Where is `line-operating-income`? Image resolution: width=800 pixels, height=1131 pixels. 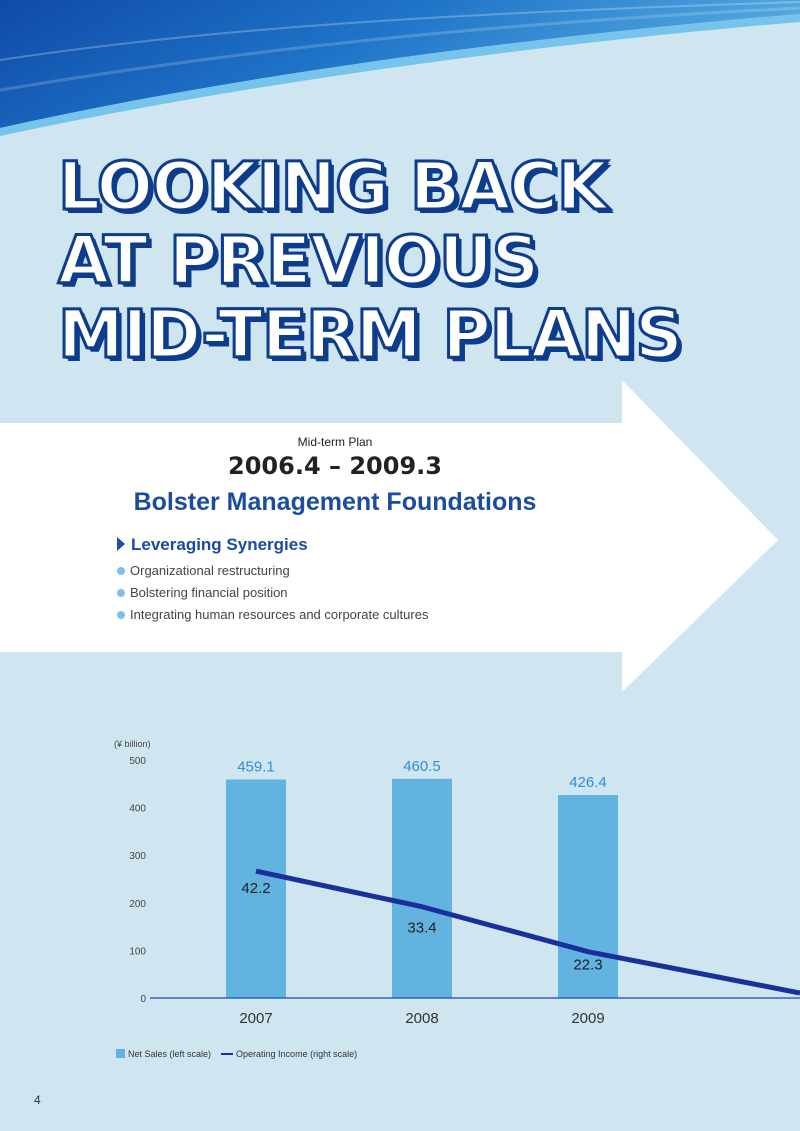
line-operating-income is located at coordinates (527, 932).